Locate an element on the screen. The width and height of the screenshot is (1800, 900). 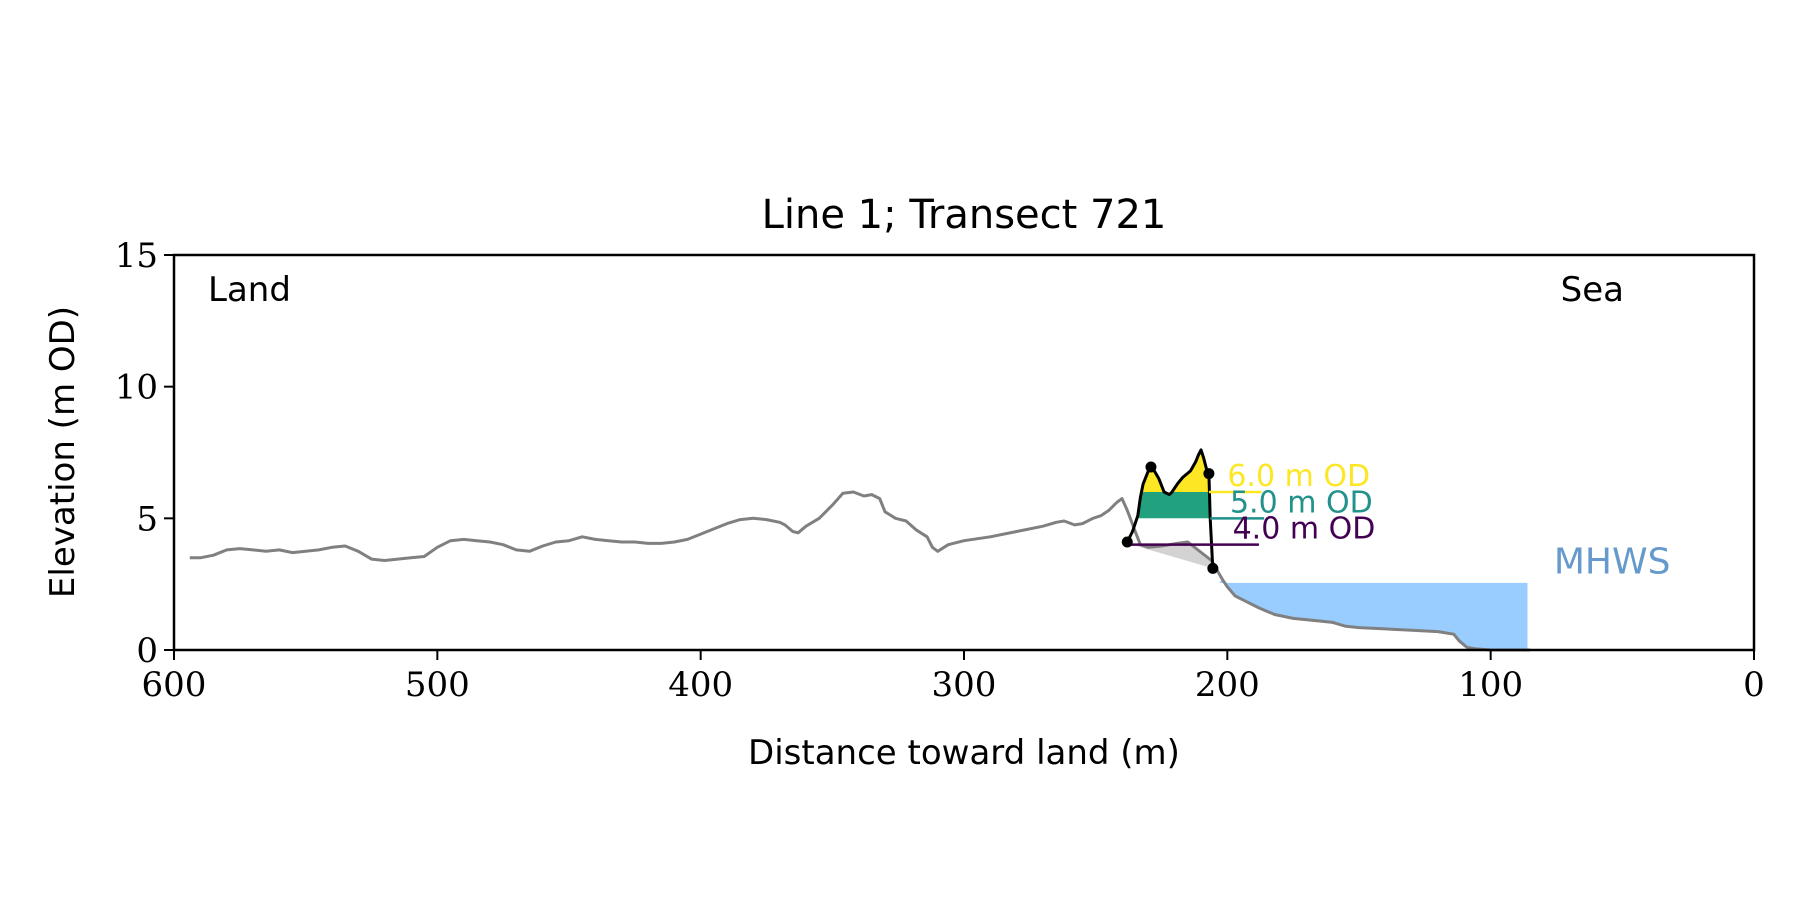
y-tick-label: 10 is located at coordinates (136, 388).